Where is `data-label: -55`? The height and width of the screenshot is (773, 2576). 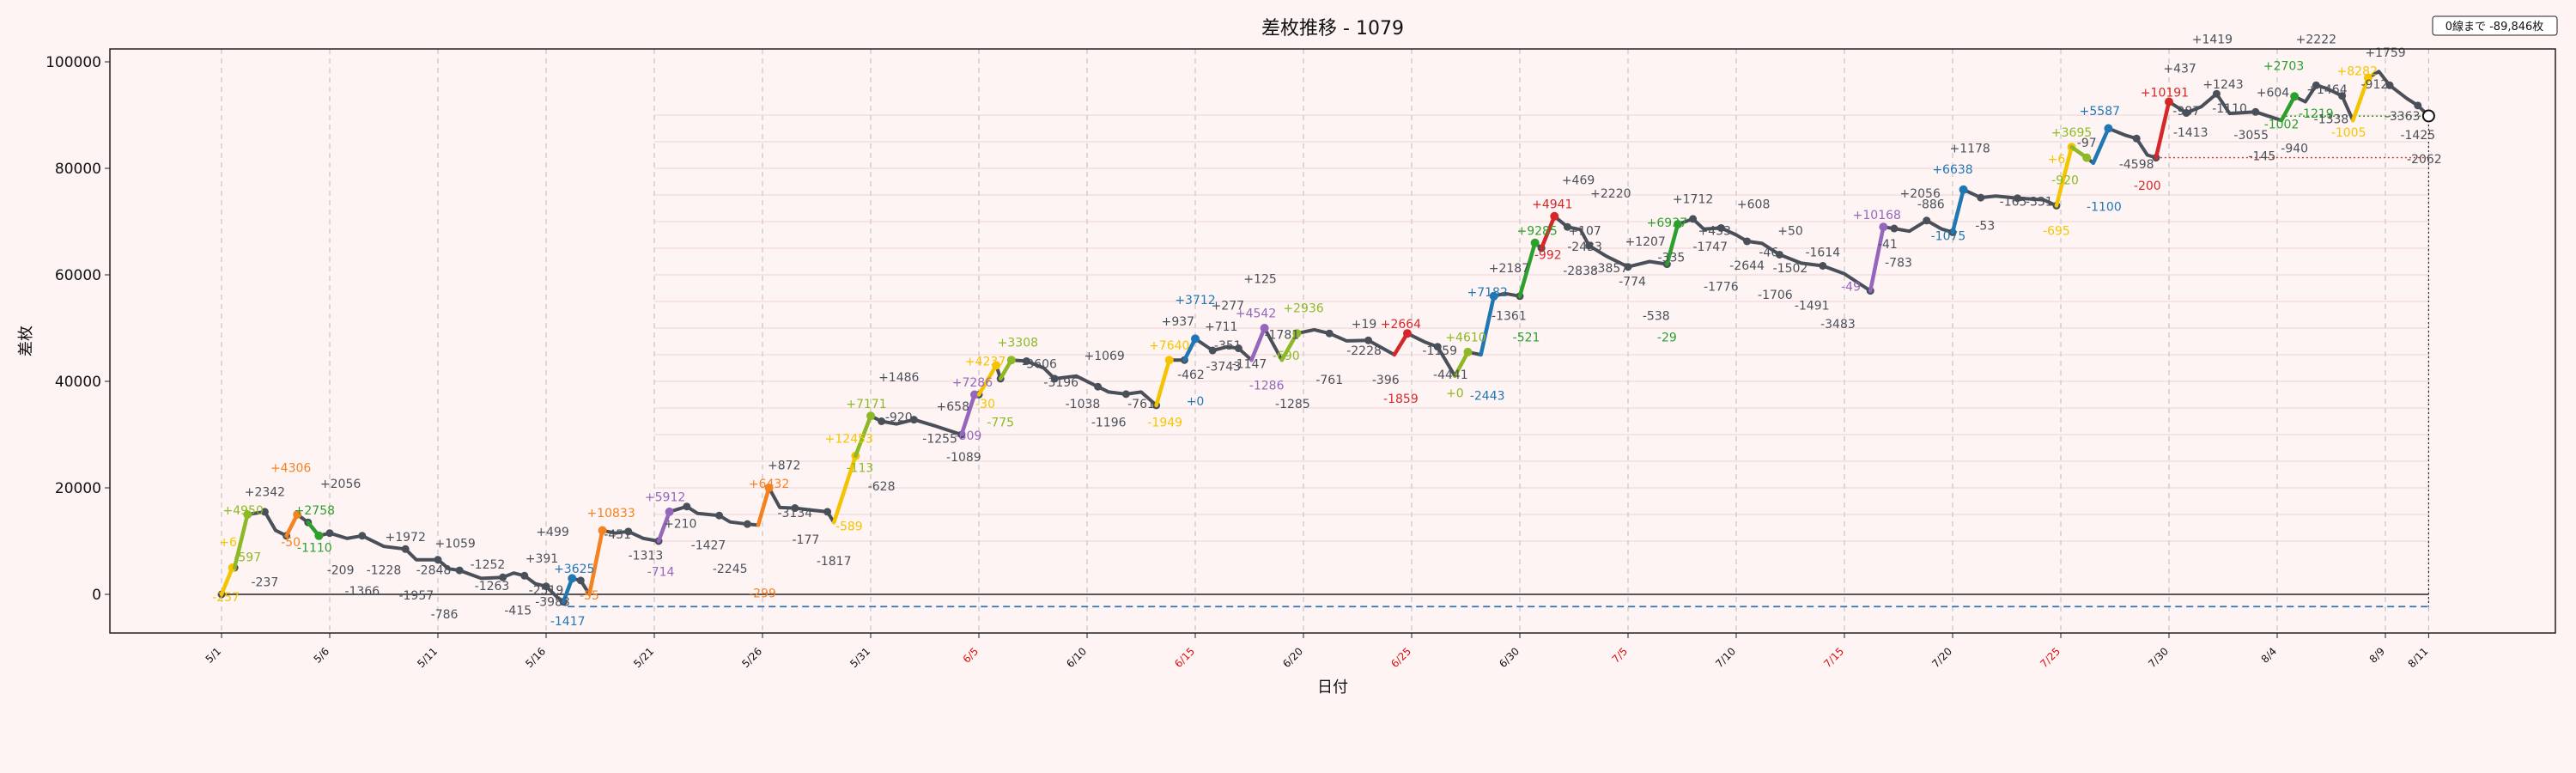 data-label: -55 is located at coordinates (589, 596).